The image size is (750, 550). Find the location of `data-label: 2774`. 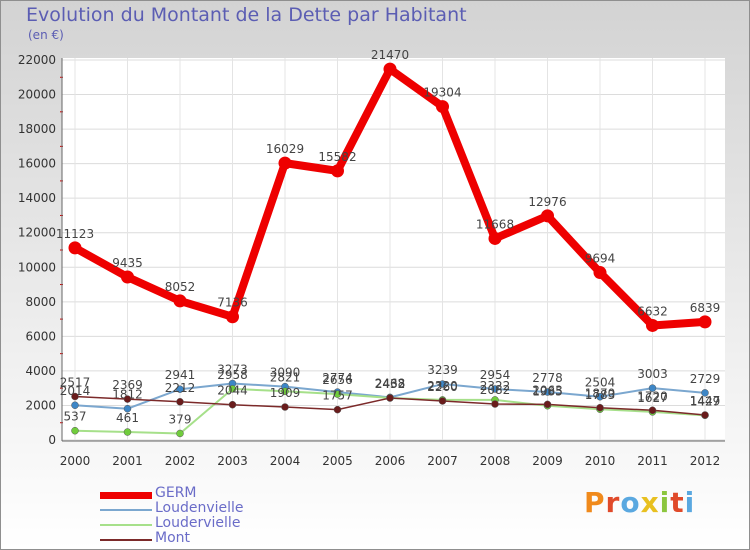

data-label: 2774 is located at coordinates (337, 378).